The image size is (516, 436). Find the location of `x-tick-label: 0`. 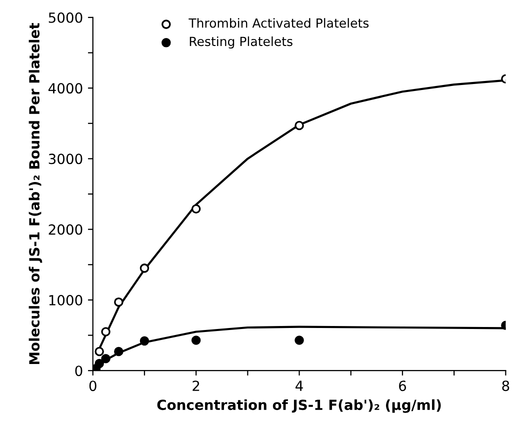

x-tick-label: 0 is located at coordinates (92, 386).